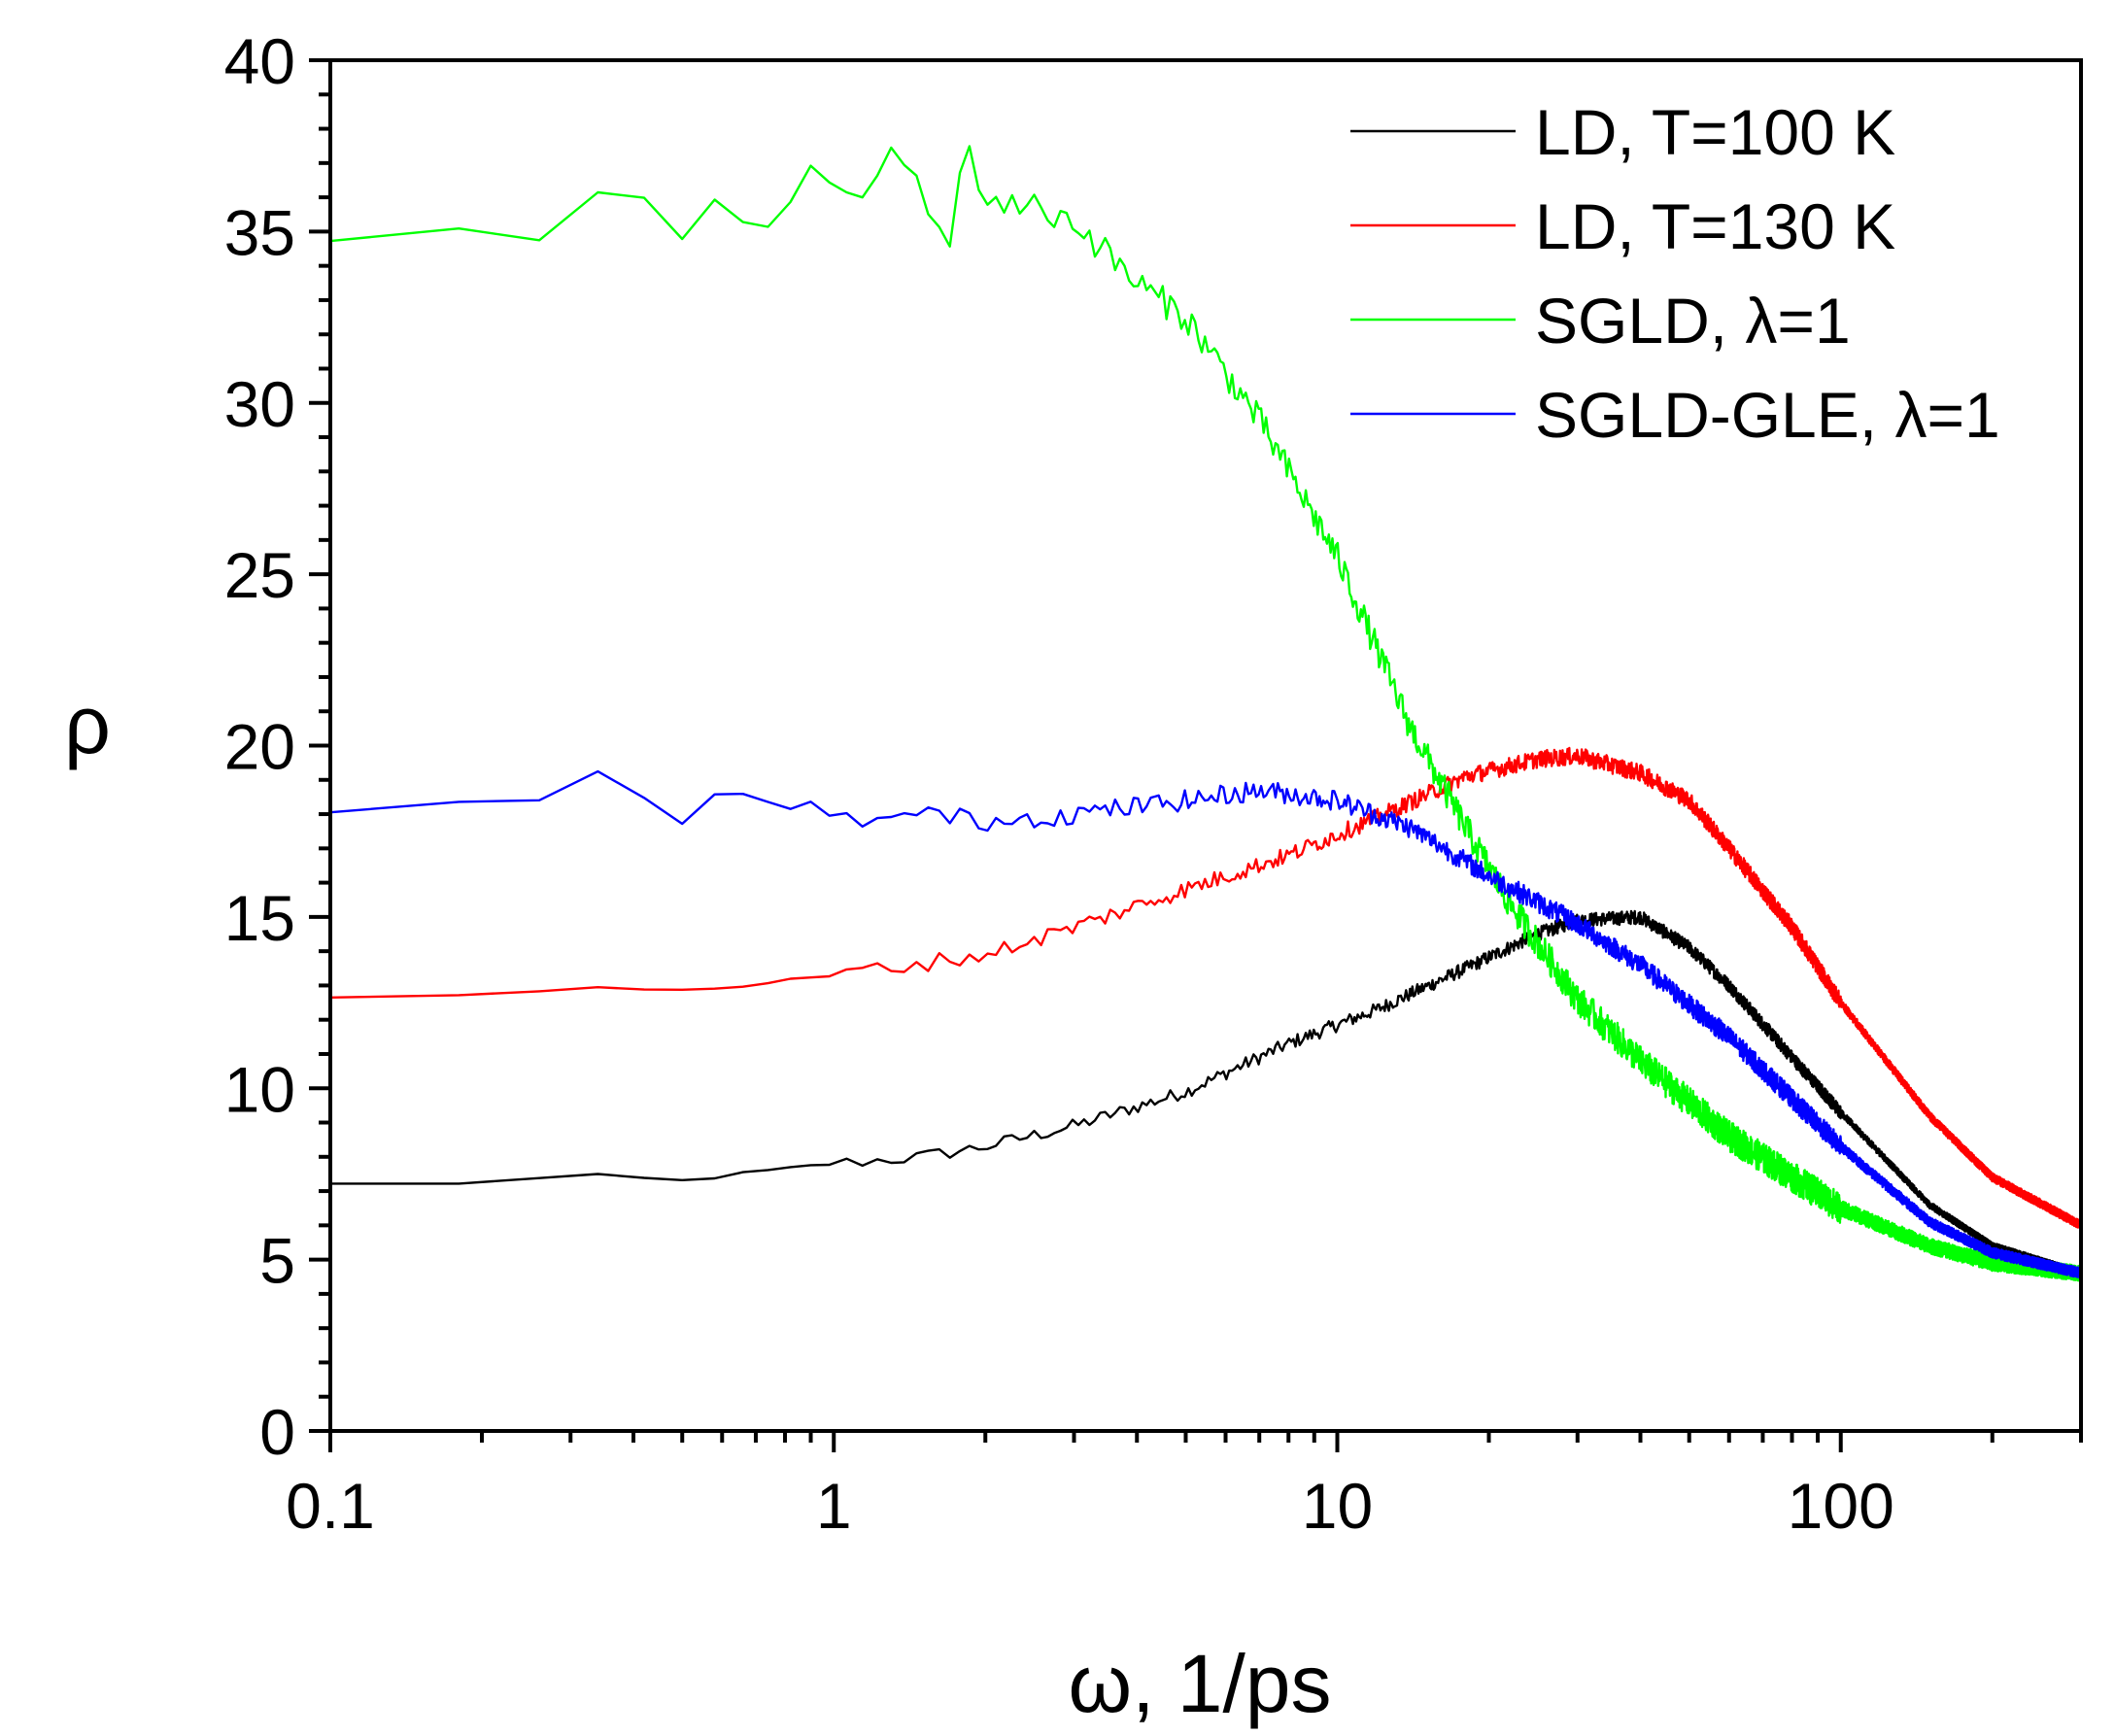 Image resolution: width=2115 pixels, height=1736 pixels. Describe the element at coordinates (260, 1089) in the screenshot. I see `y-tick-label: 10` at that location.